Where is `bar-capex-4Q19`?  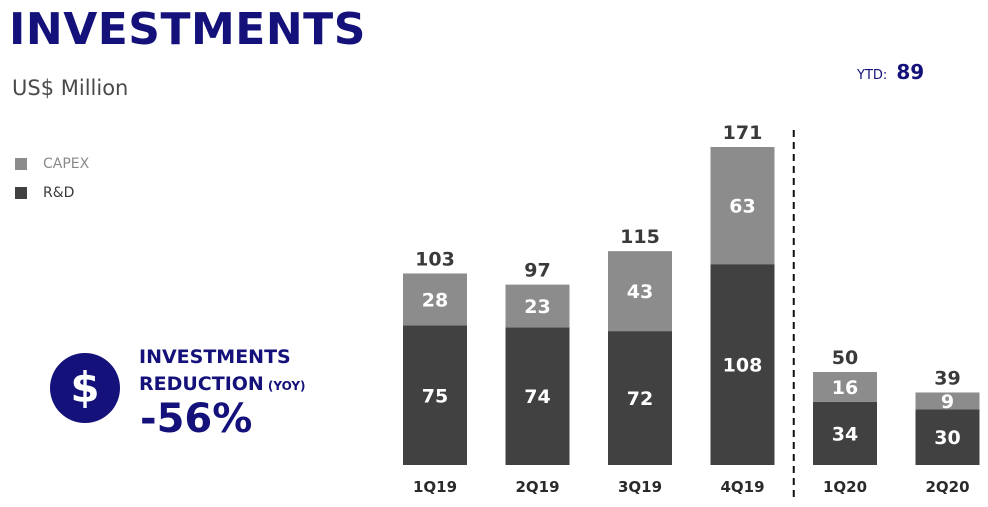 bar-capex-4Q19 is located at coordinates (742, 206).